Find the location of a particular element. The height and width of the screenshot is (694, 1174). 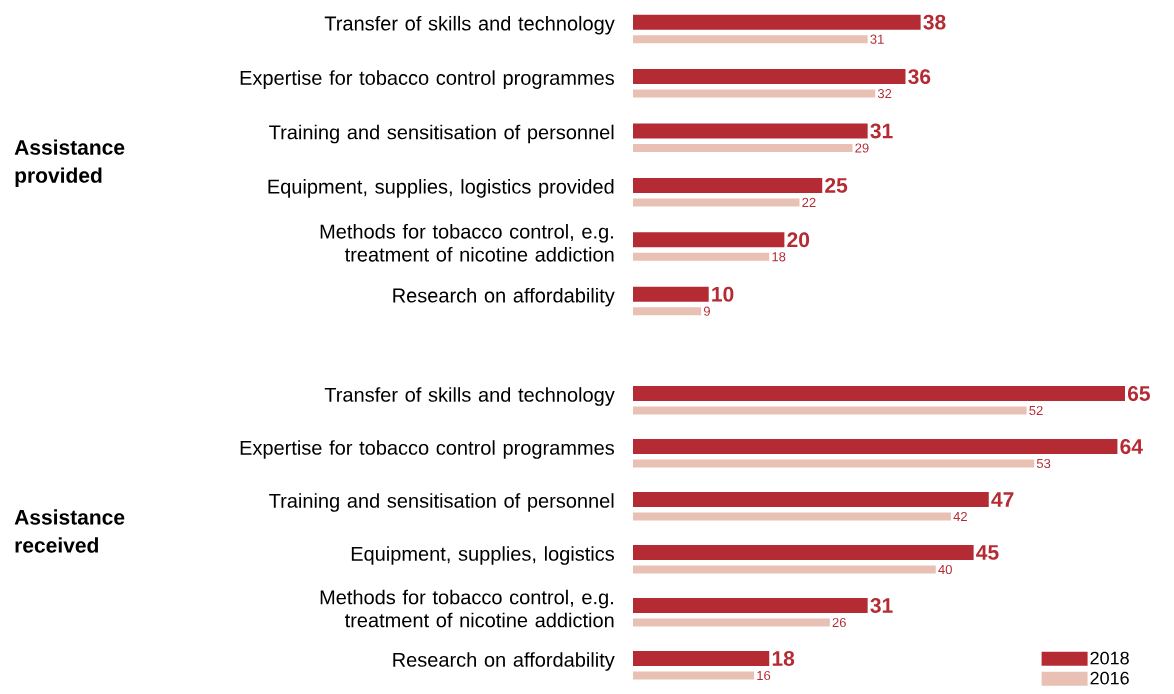

data-label: 53 is located at coordinates (1043, 463).